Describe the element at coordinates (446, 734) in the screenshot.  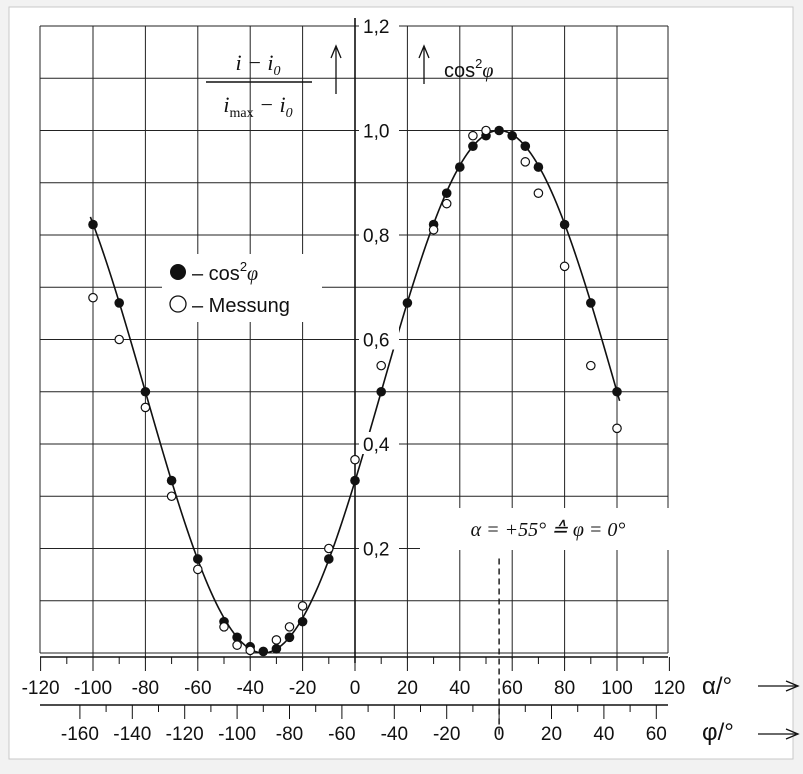
I see `x-tick-label-phi: -20` at that location.